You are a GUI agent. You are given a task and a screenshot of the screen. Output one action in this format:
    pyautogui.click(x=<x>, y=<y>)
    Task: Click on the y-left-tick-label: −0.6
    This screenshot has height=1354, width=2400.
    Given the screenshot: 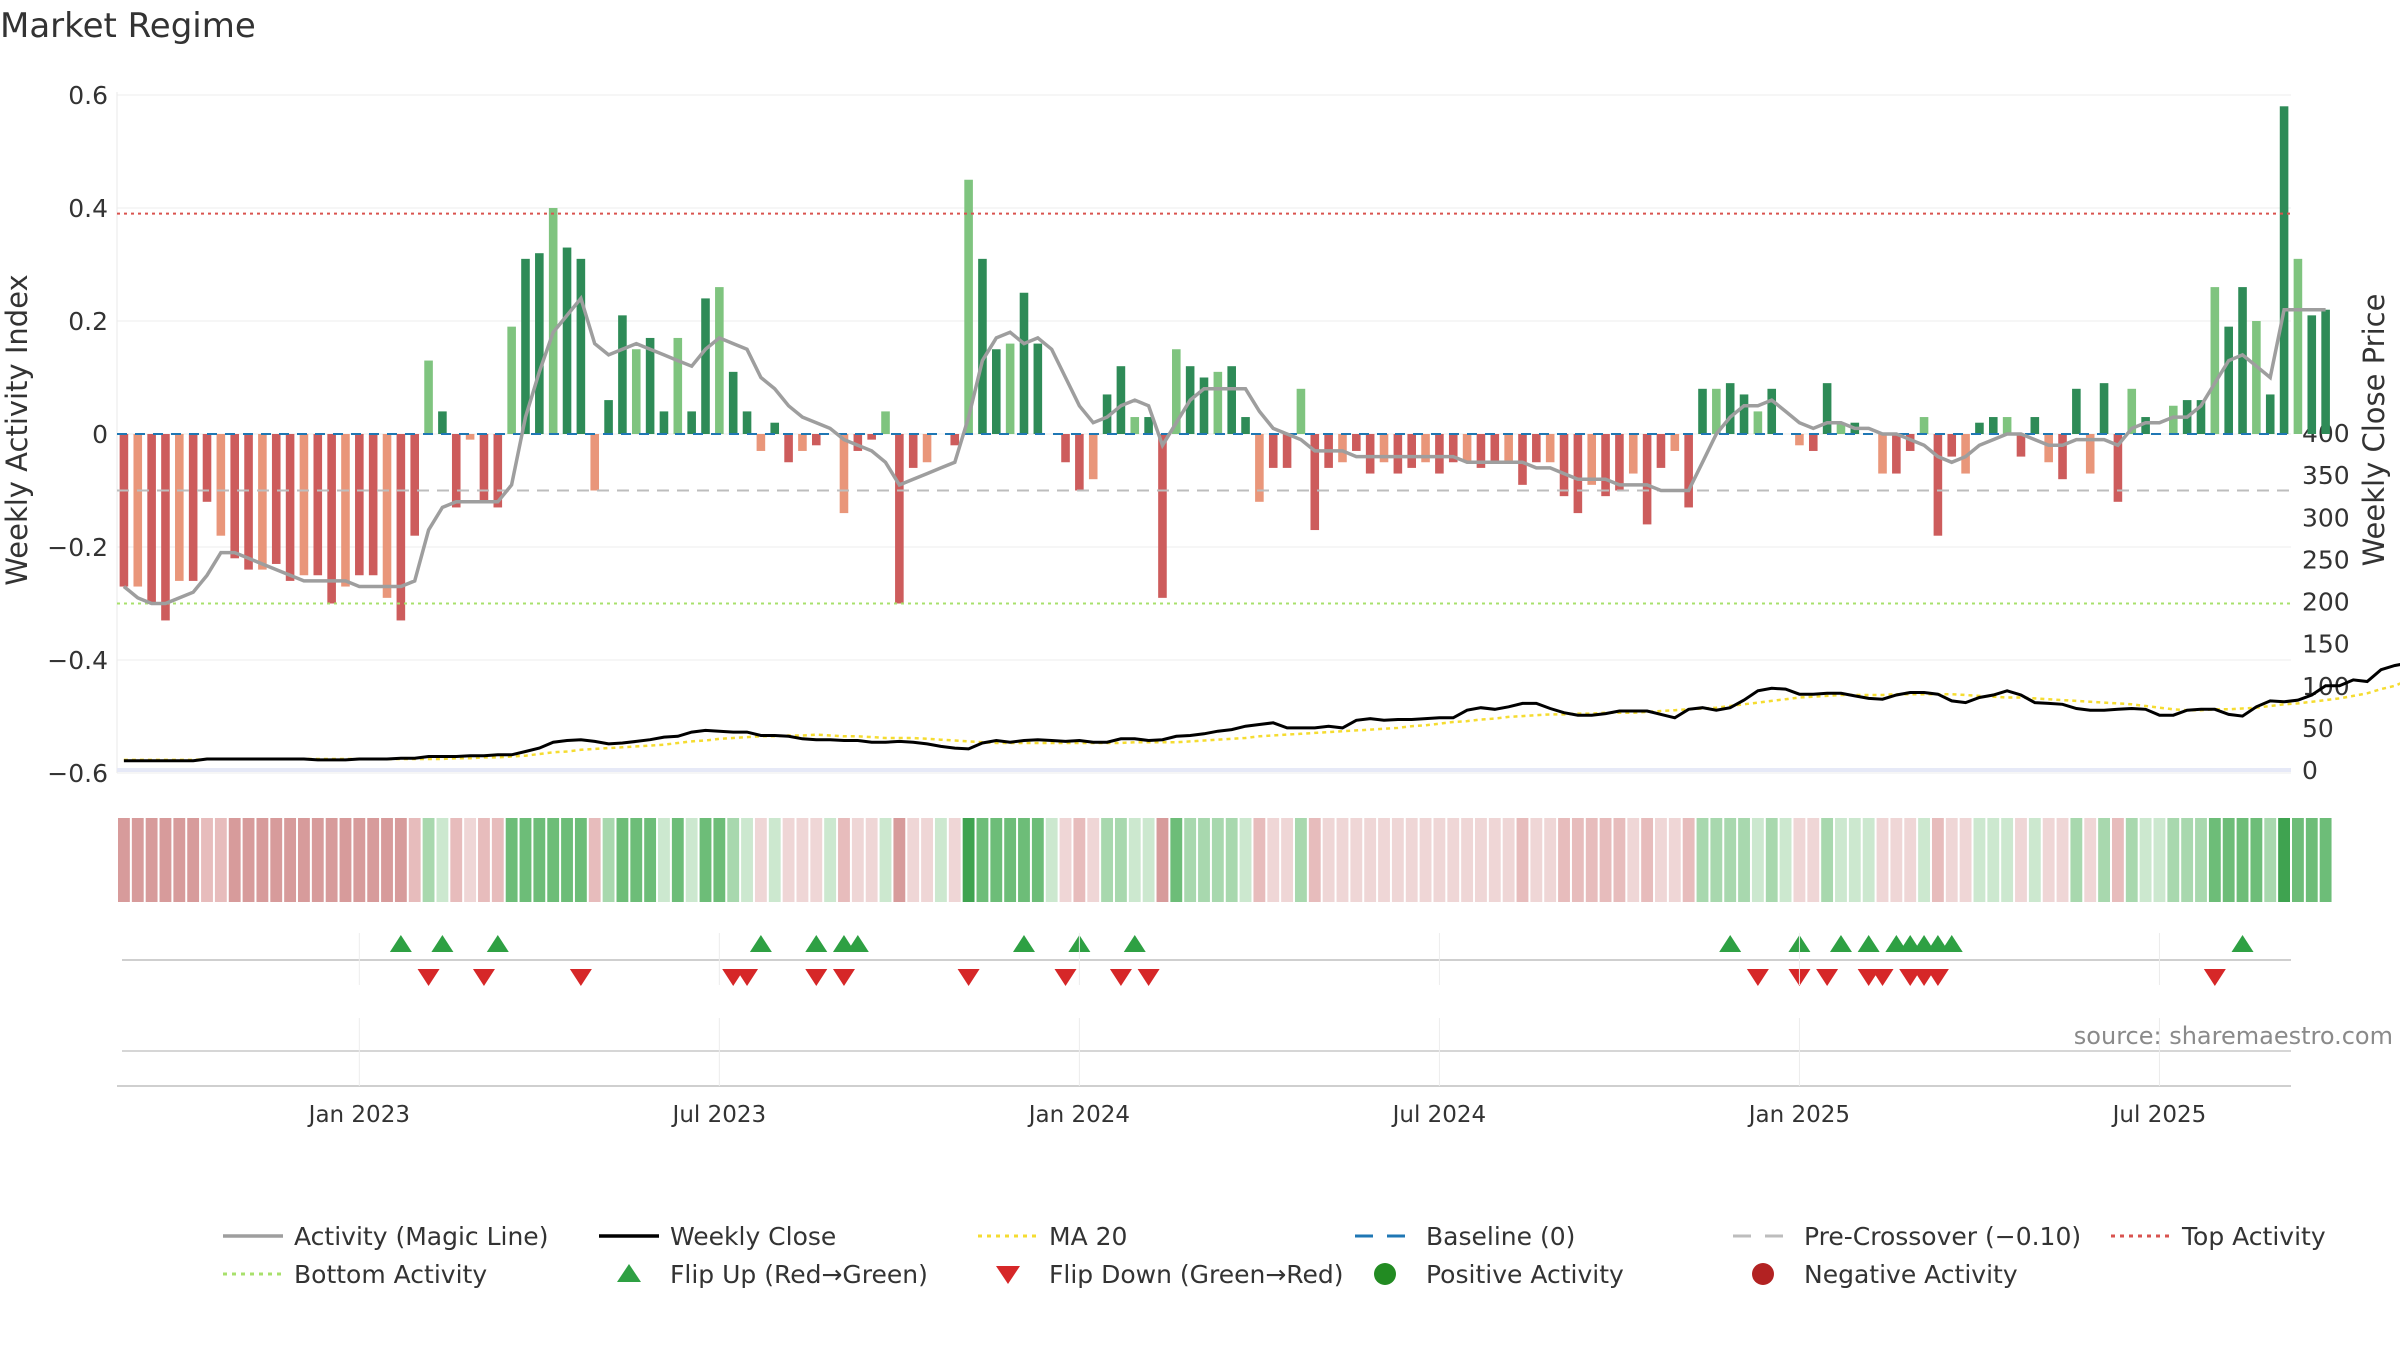 What is the action you would take?
    pyautogui.click(x=77, y=773)
    